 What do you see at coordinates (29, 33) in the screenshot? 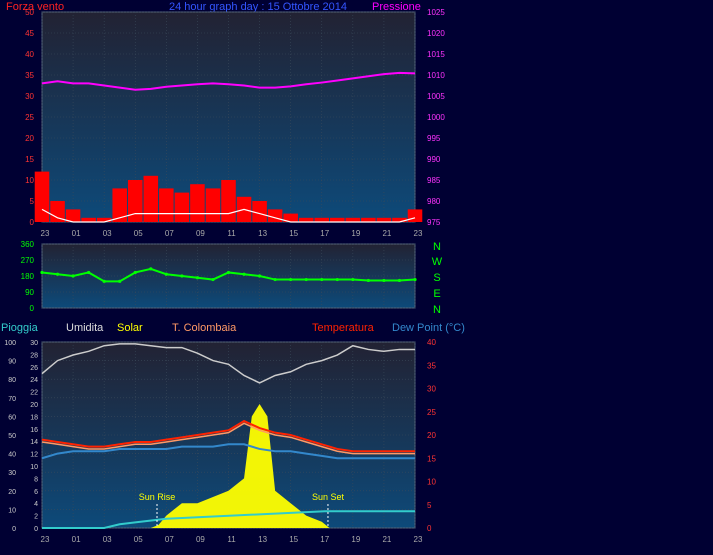
I see `wind-tick-label: 45` at bounding box center [29, 33].